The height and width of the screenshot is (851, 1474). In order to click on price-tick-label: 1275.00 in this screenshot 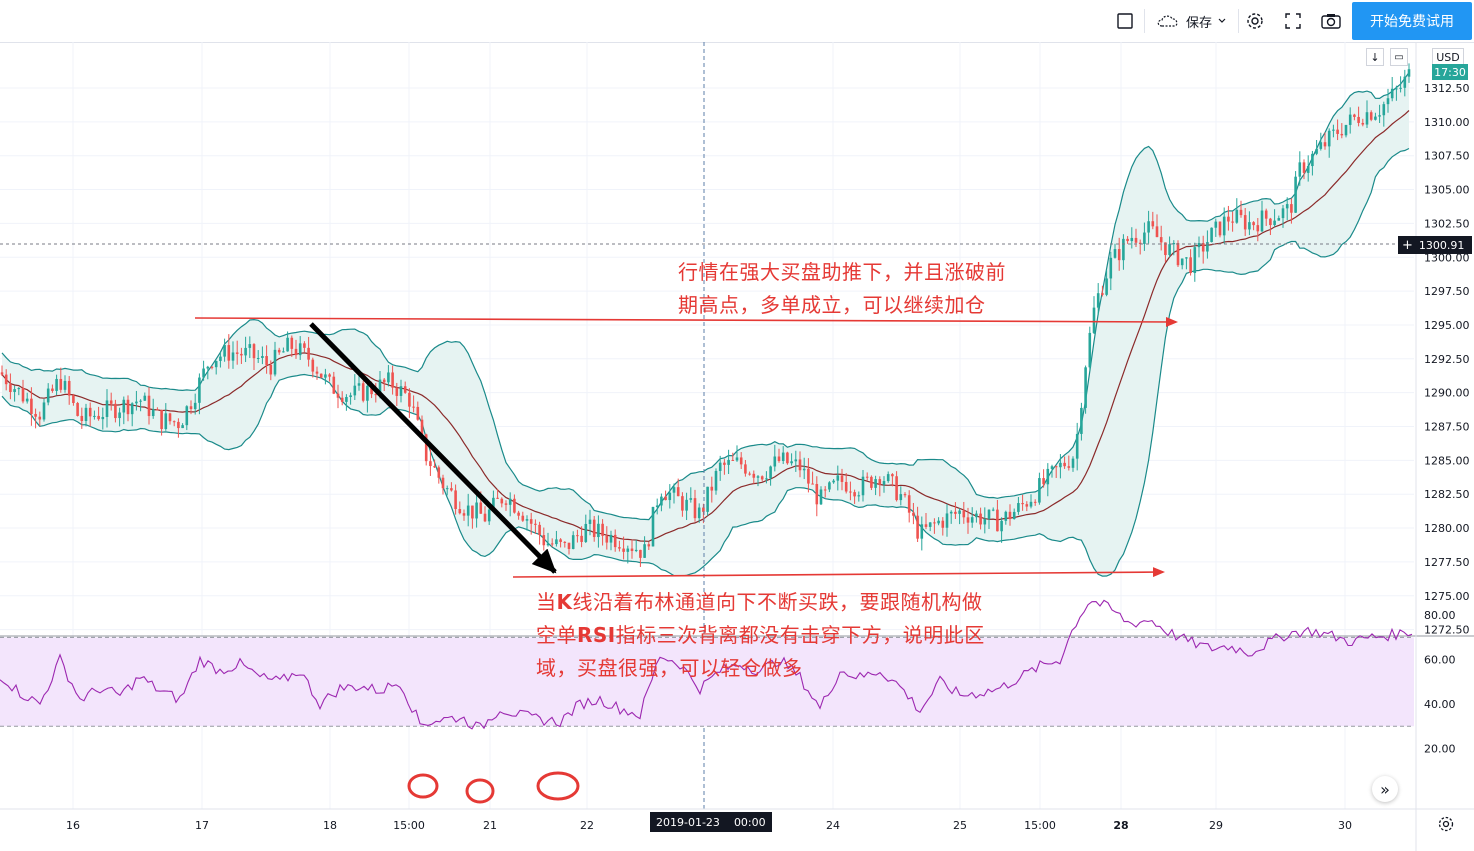, I will do `click(1447, 596)`.